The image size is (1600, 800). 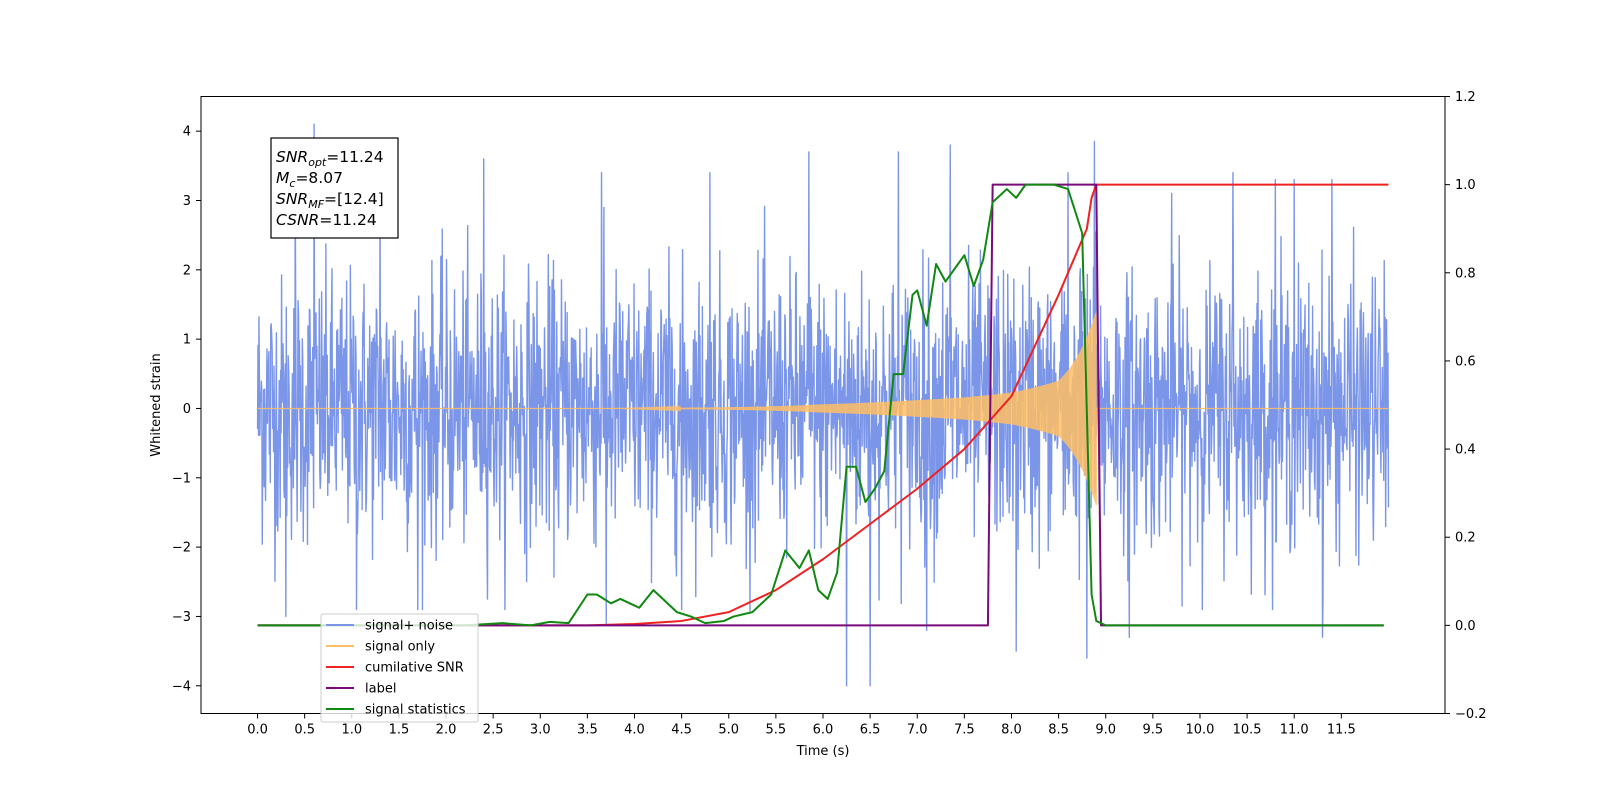 I want to click on annotation-line: CSNR=11.24, so click(x=326, y=220).